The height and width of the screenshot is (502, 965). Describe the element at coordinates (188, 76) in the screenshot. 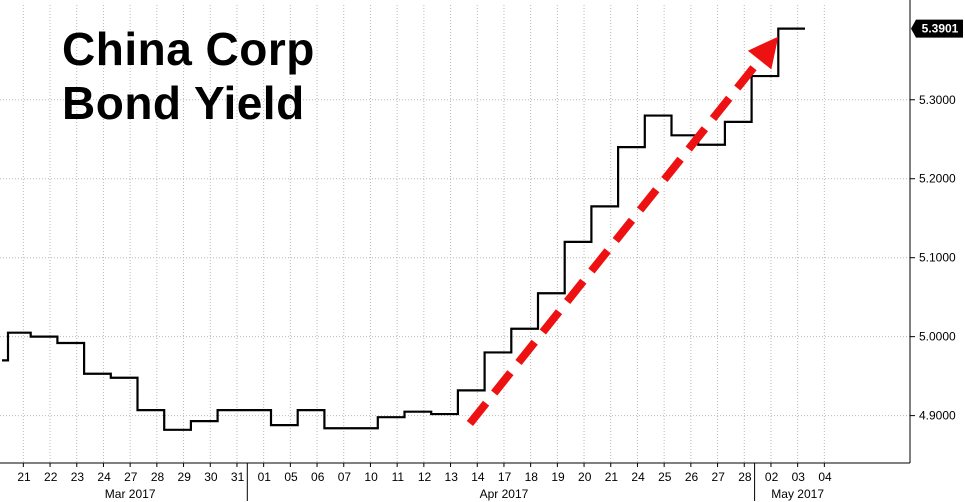

I see `chart-title: China Corp Bond Yield` at that location.